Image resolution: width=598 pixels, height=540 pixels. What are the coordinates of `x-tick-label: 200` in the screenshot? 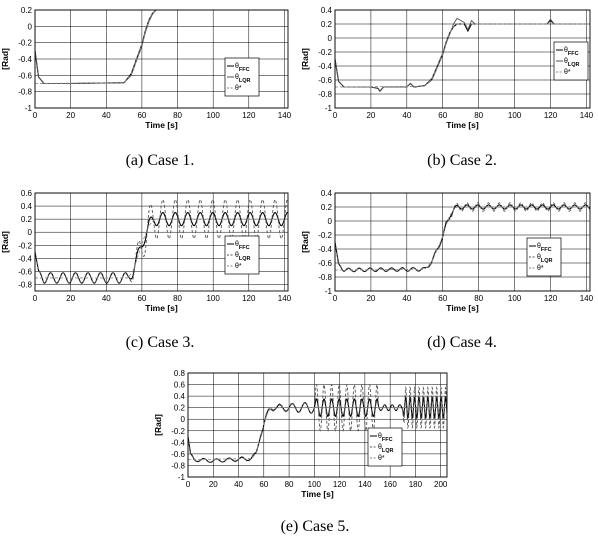 It's located at (441, 484).